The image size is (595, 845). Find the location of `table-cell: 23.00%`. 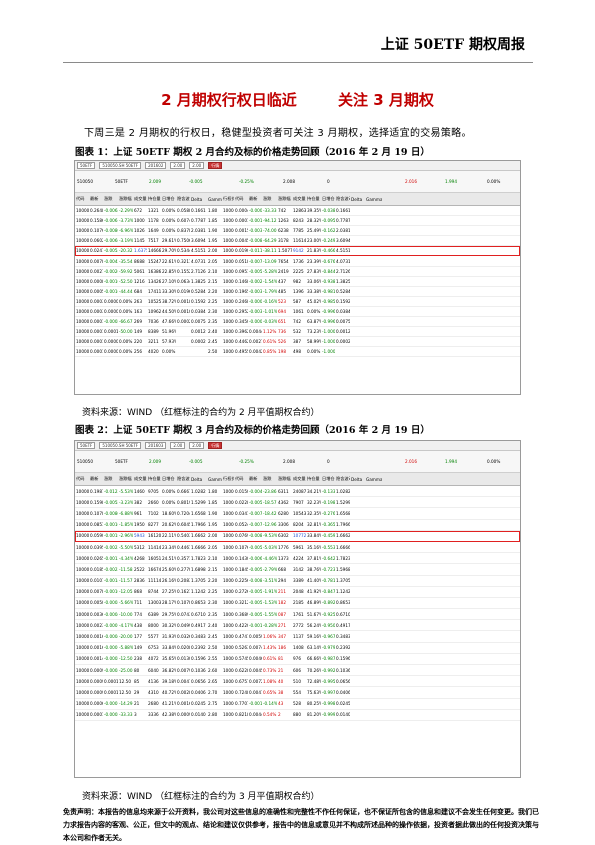

table-cell: 23.00% is located at coordinates (314, 241).